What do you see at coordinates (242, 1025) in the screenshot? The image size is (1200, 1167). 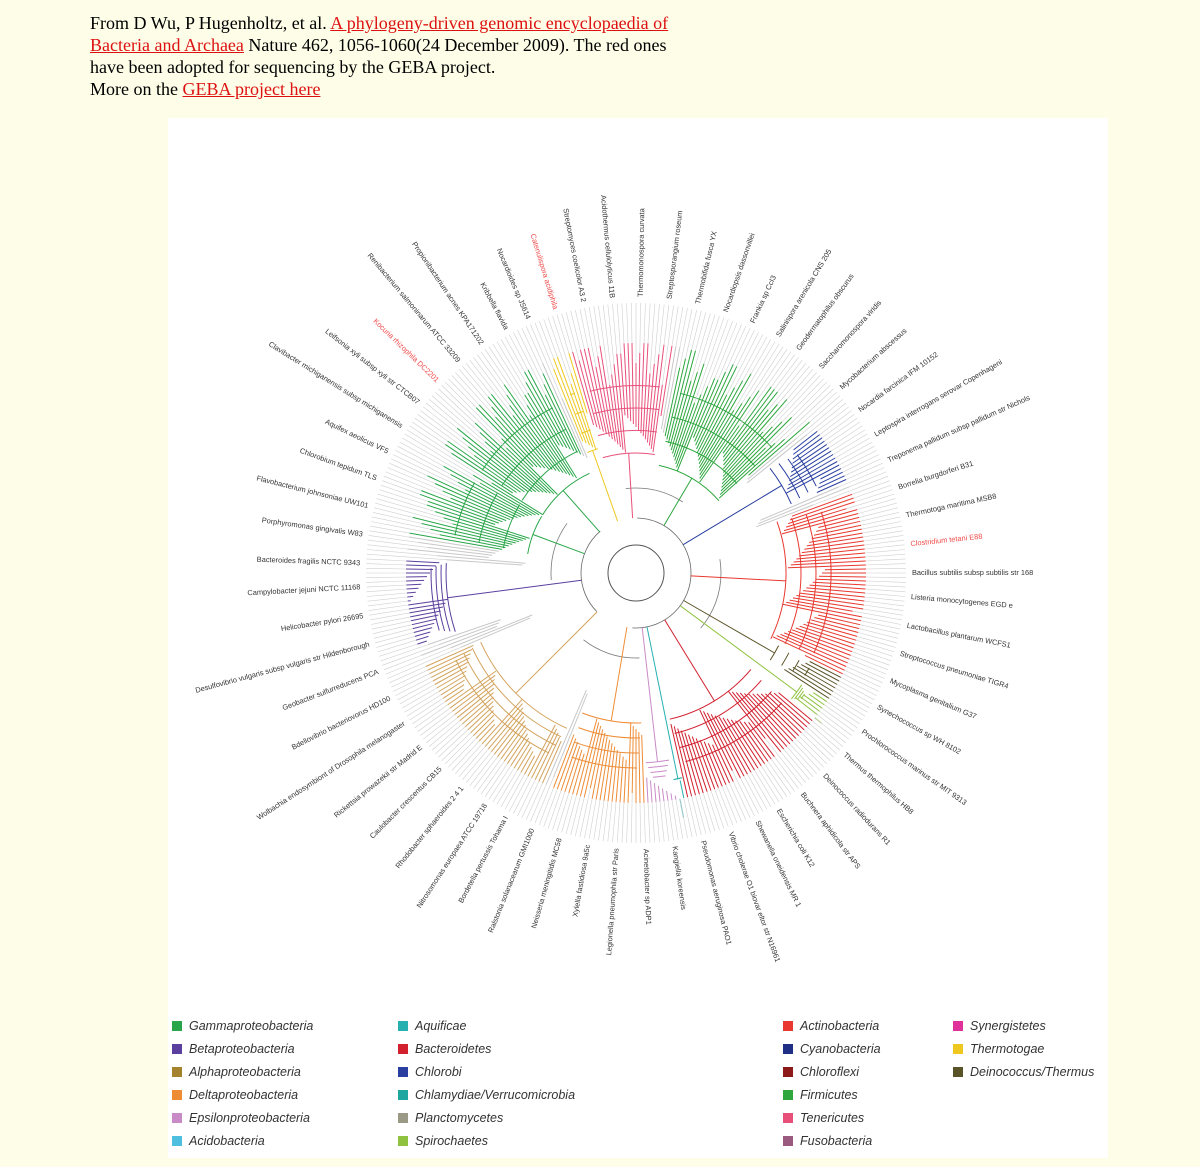 I see `legend-item: Gammaproteobacteria` at bounding box center [242, 1025].